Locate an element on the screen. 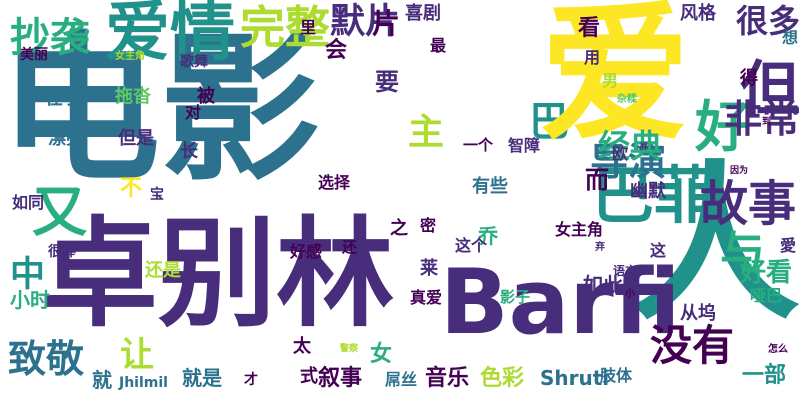  word-nan: 男 is located at coordinates (610, 80).